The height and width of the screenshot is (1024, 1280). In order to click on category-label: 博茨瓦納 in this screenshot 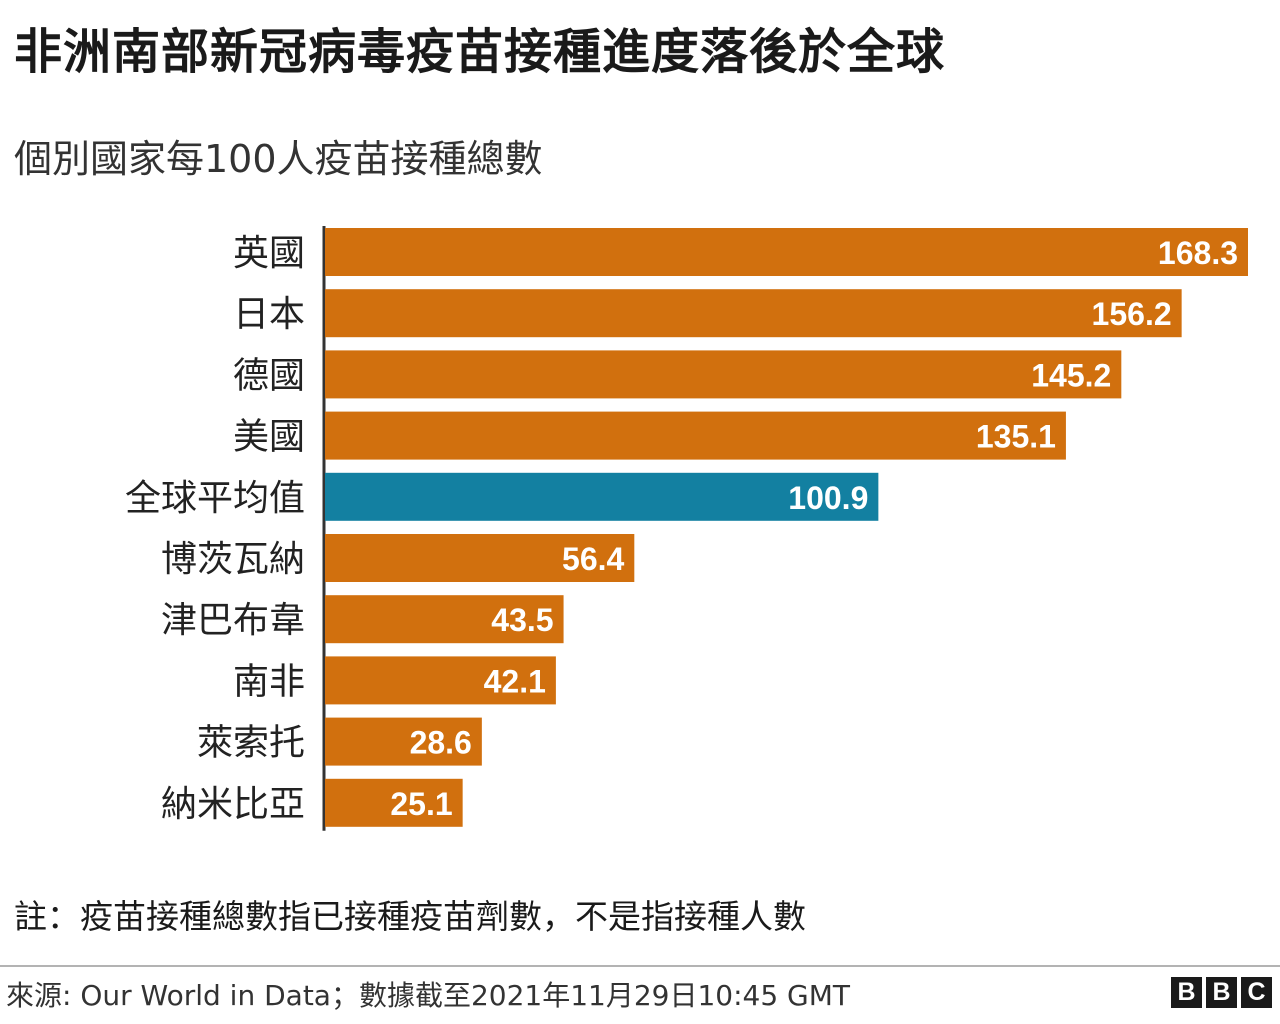, I will do `click(233, 559)`.